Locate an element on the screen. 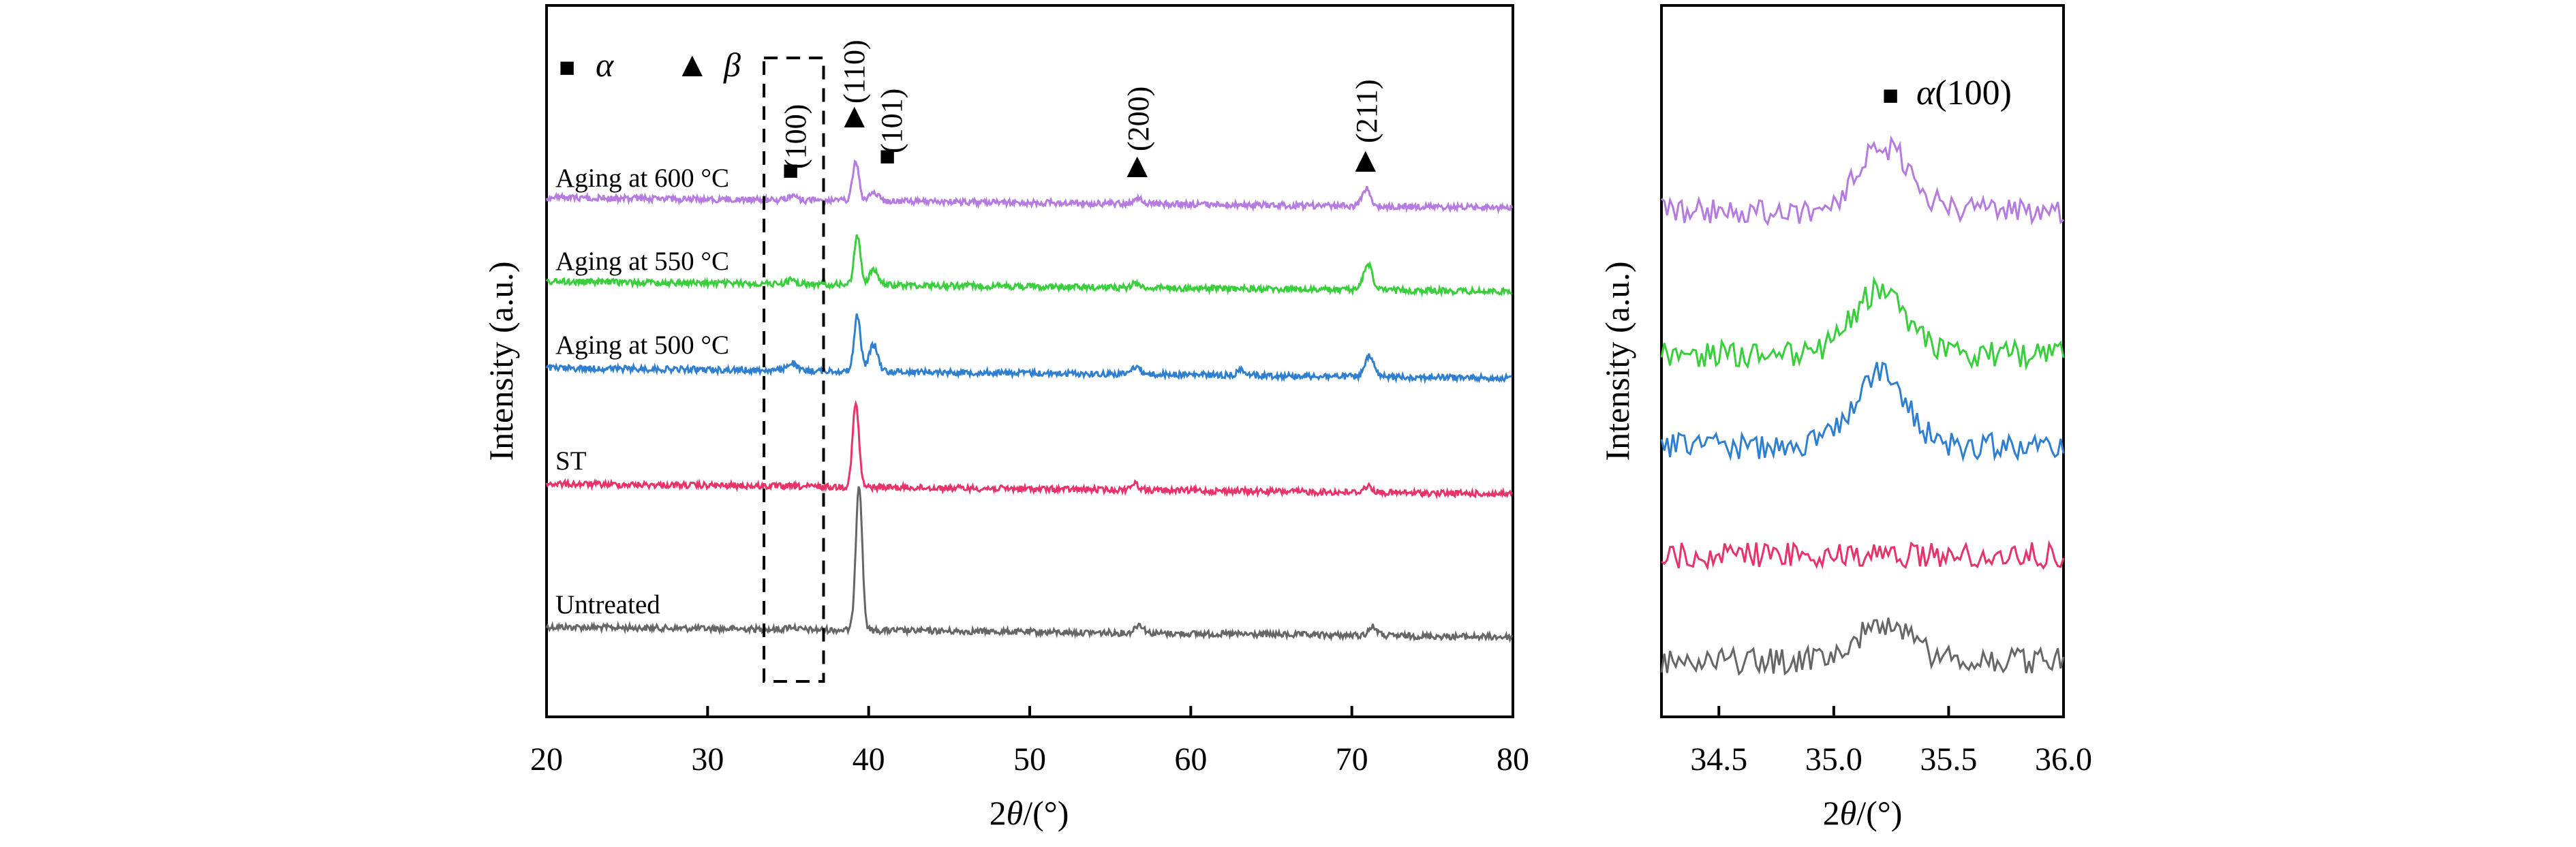  peak-110-label: (110) is located at coordinates (854, 72).